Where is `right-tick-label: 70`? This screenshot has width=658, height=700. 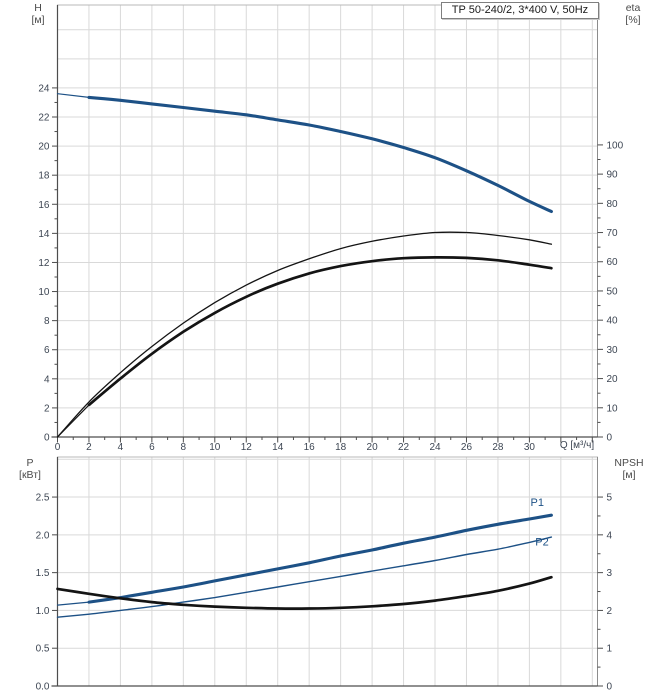
right-tick-label: 70 is located at coordinates (613, 233).